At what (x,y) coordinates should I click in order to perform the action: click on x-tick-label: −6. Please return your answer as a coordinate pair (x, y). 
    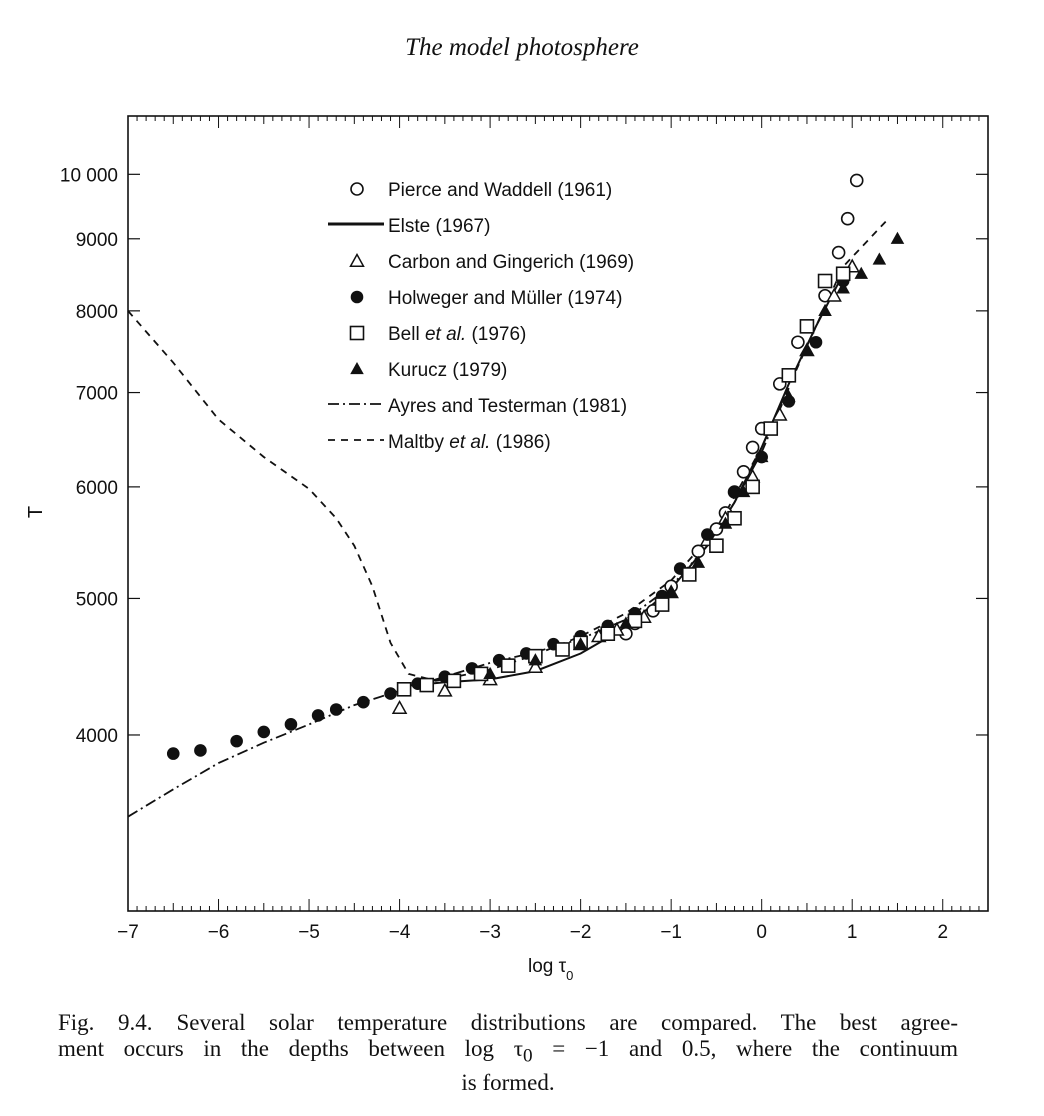
    Looking at the image, I should click on (219, 932).